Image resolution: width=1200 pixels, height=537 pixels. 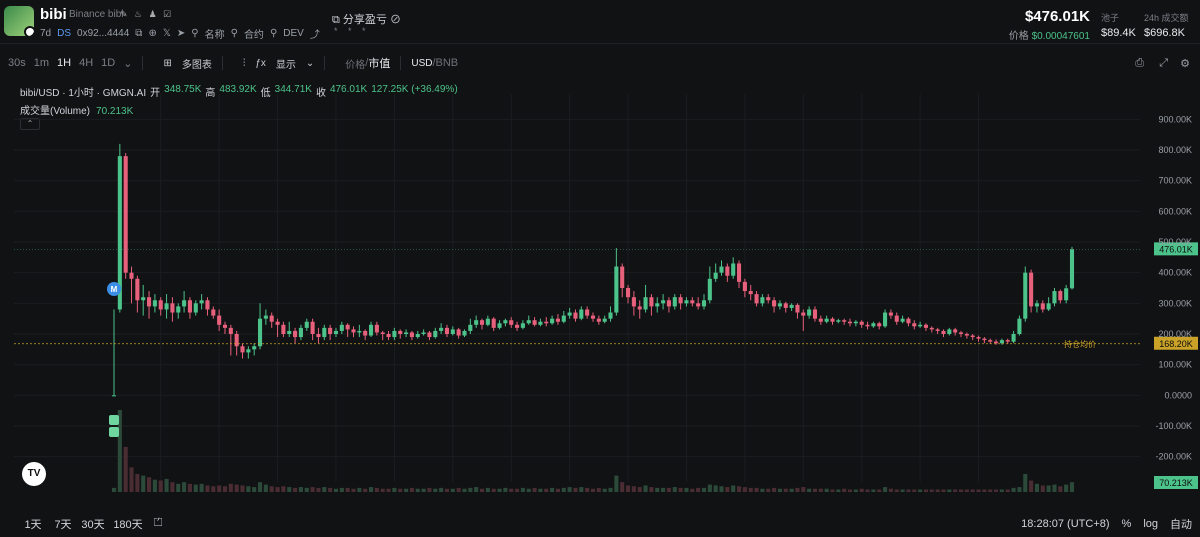 I want to click on search-name-icon: ⚲, so click(x=195, y=33).